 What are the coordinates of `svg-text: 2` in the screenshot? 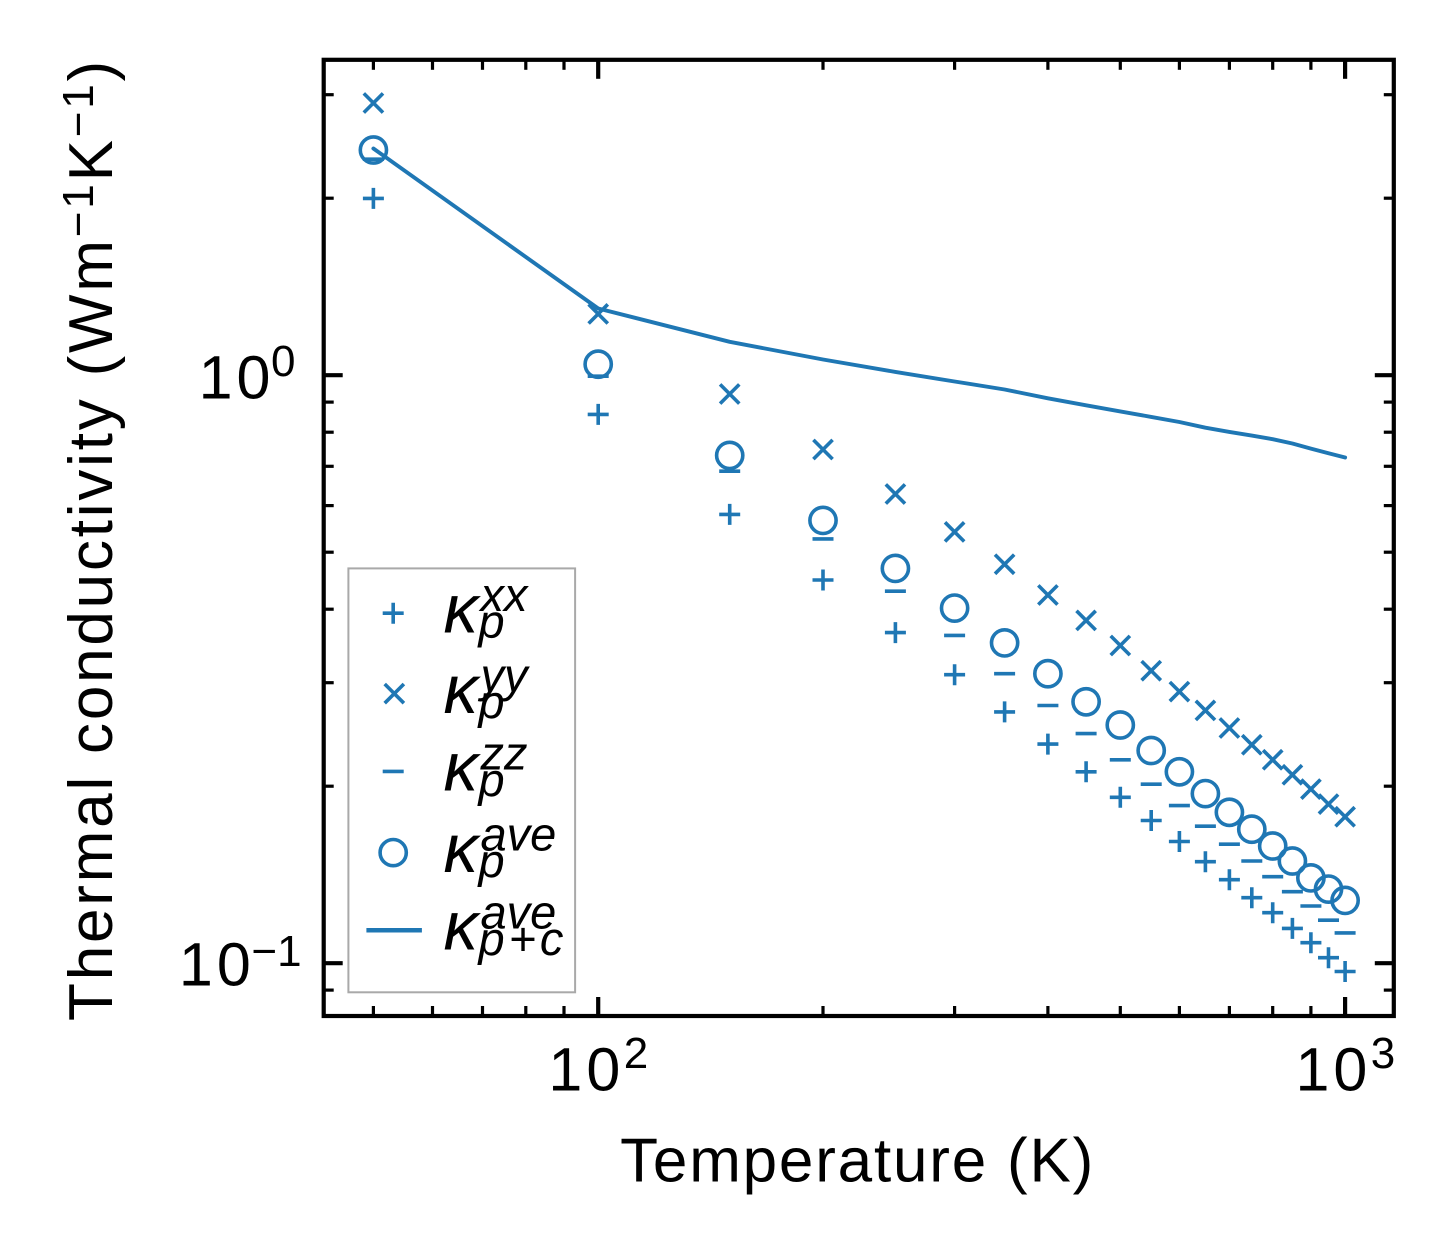 It's located at (636, 1053).